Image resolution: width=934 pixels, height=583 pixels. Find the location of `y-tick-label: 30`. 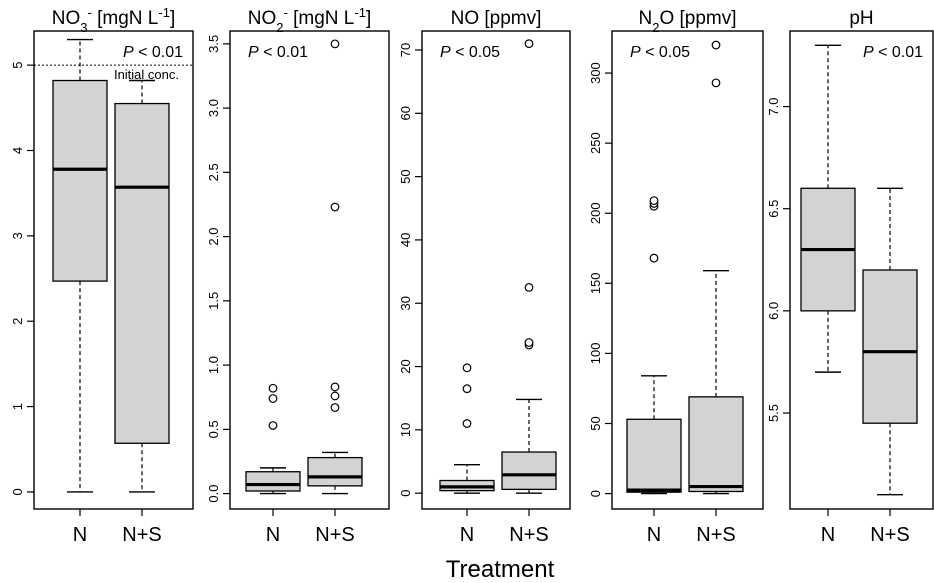

y-tick-label: 30 is located at coordinates (405, 303).